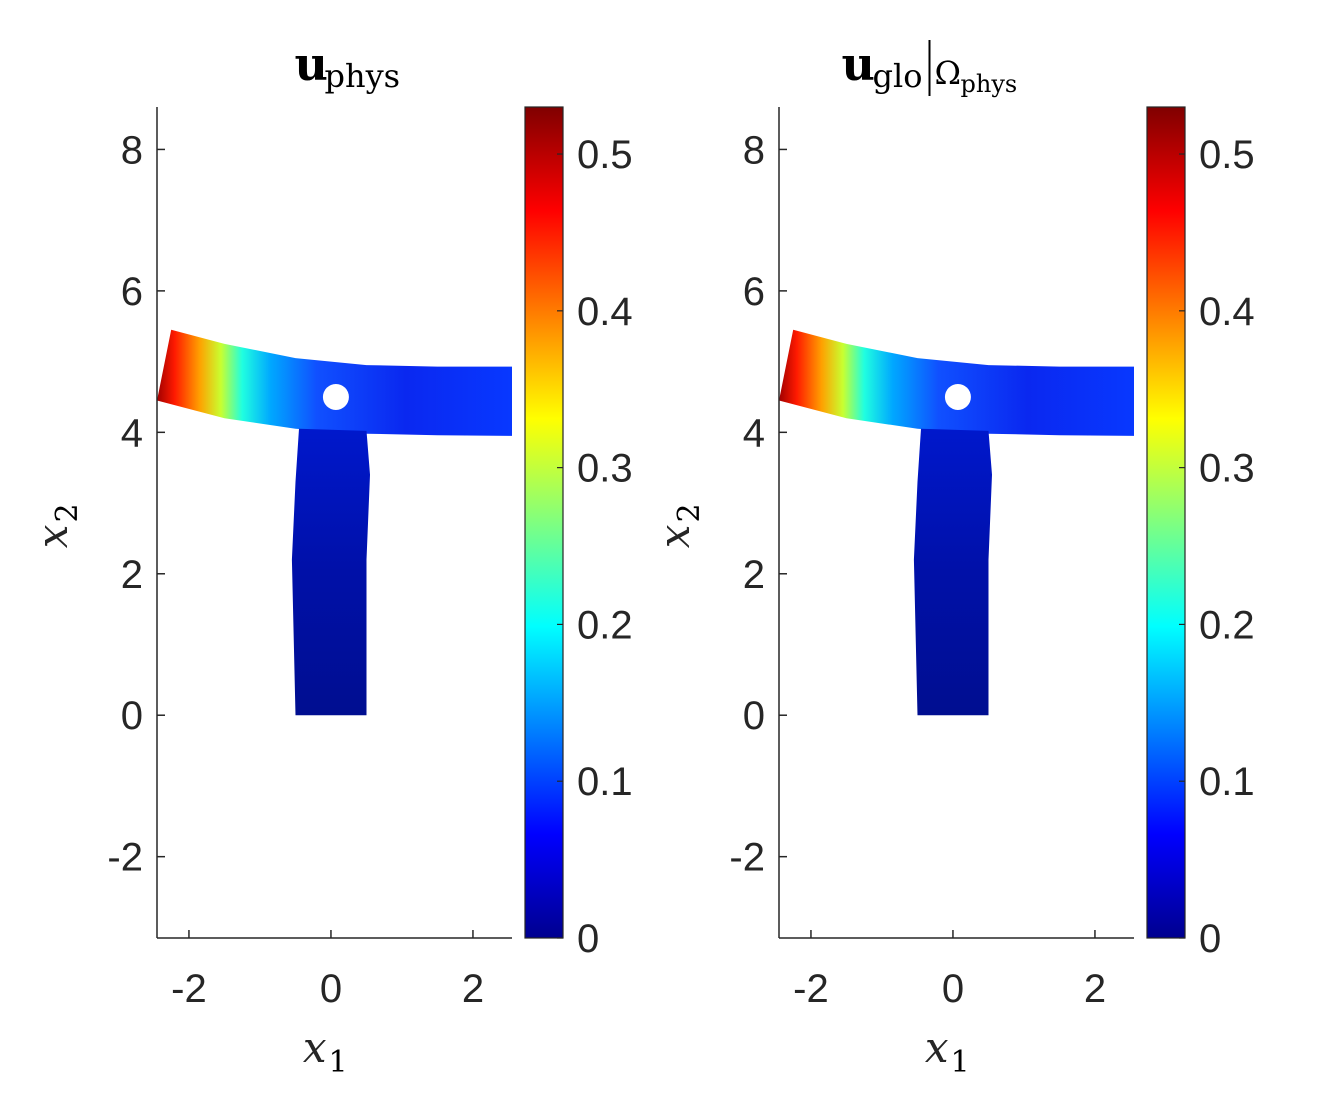 The width and height of the screenshot is (1340, 1120). I want to click on title-subscript: glo, so click(898, 76).